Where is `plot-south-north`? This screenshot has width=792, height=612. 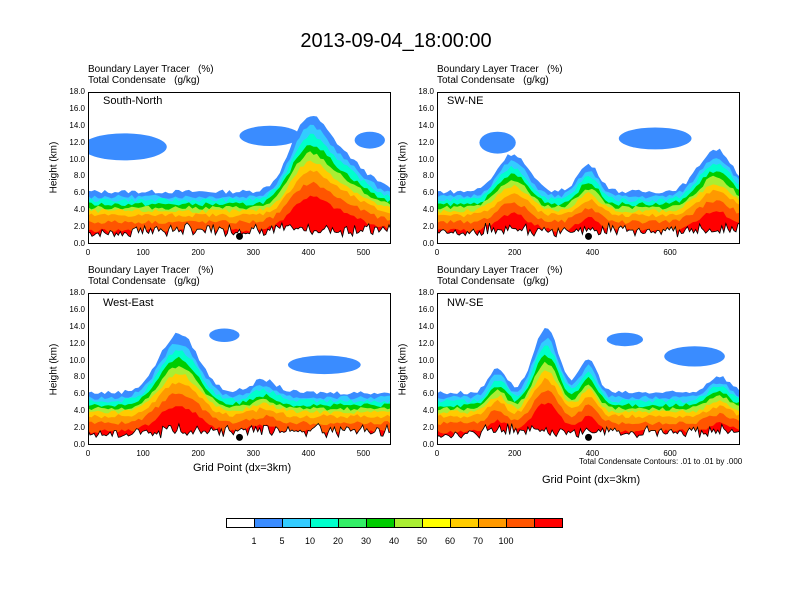
plot-south-north is located at coordinates (239, 168).